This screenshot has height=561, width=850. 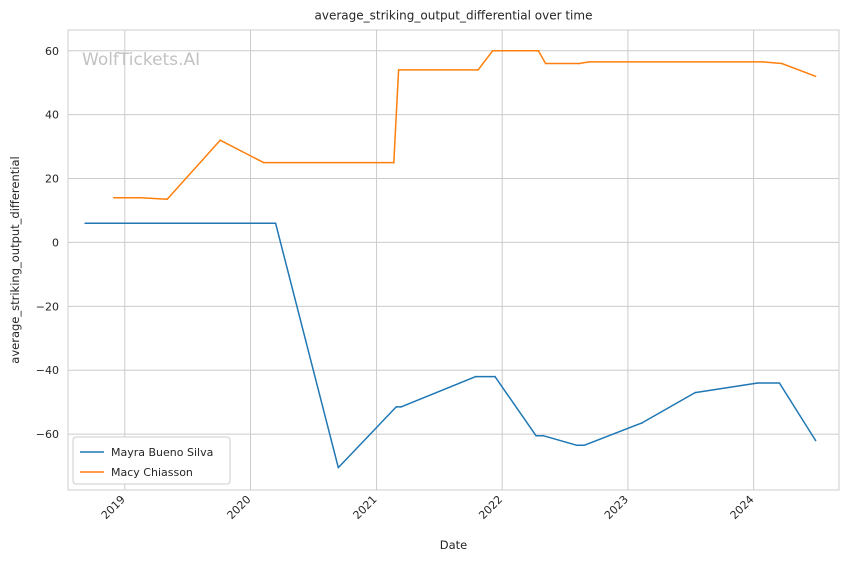 I want to click on y-tick-label: −20, so click(x=47, y=306).